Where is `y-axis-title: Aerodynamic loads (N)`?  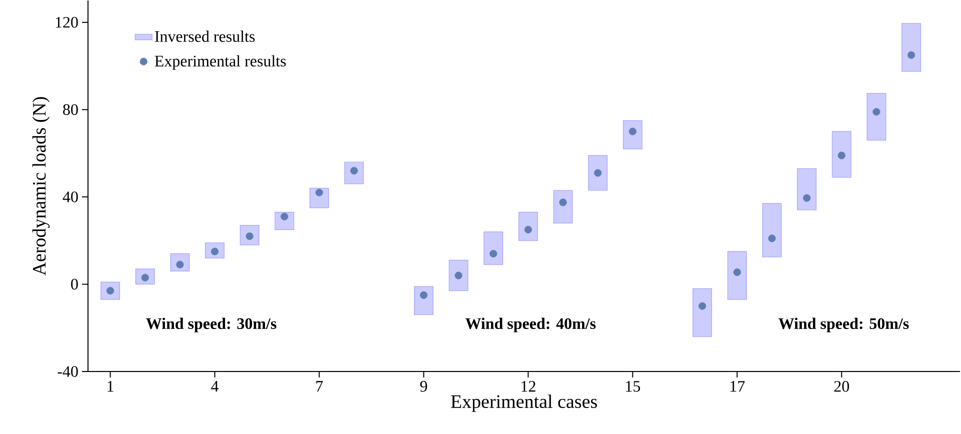 y-axis-title: Aerodynamic loads (N) is located at coordinates (41, 186).